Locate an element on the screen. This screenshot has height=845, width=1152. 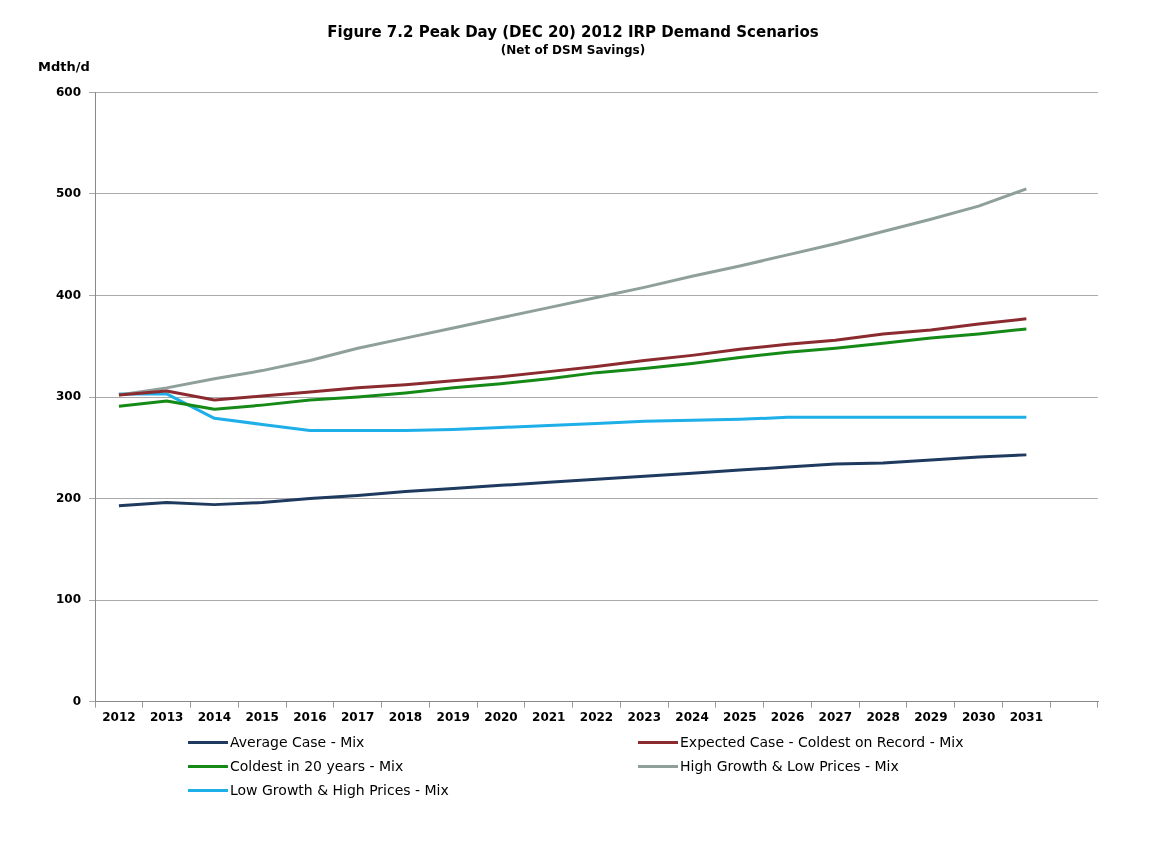
x-tick-label: 2022 is located at coordinates (596, 716).